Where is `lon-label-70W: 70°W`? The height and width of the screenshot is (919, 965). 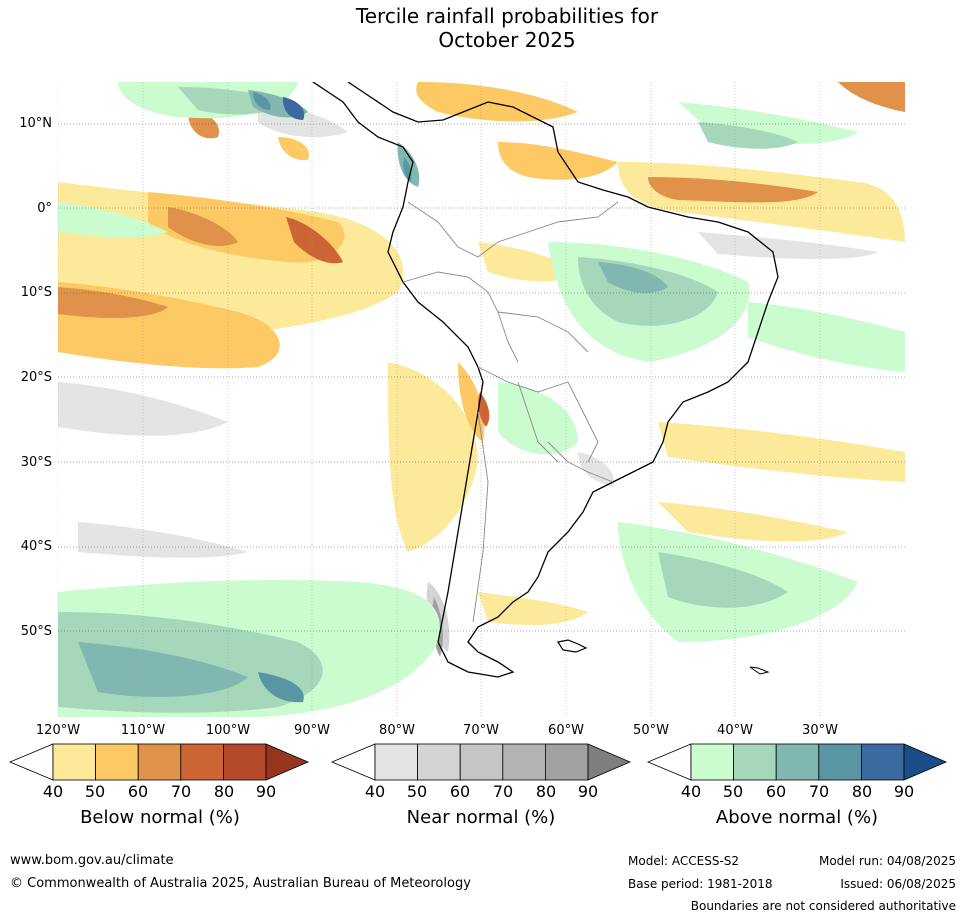
lon-label-70W: 70°W is located at coordinates (481, 730).